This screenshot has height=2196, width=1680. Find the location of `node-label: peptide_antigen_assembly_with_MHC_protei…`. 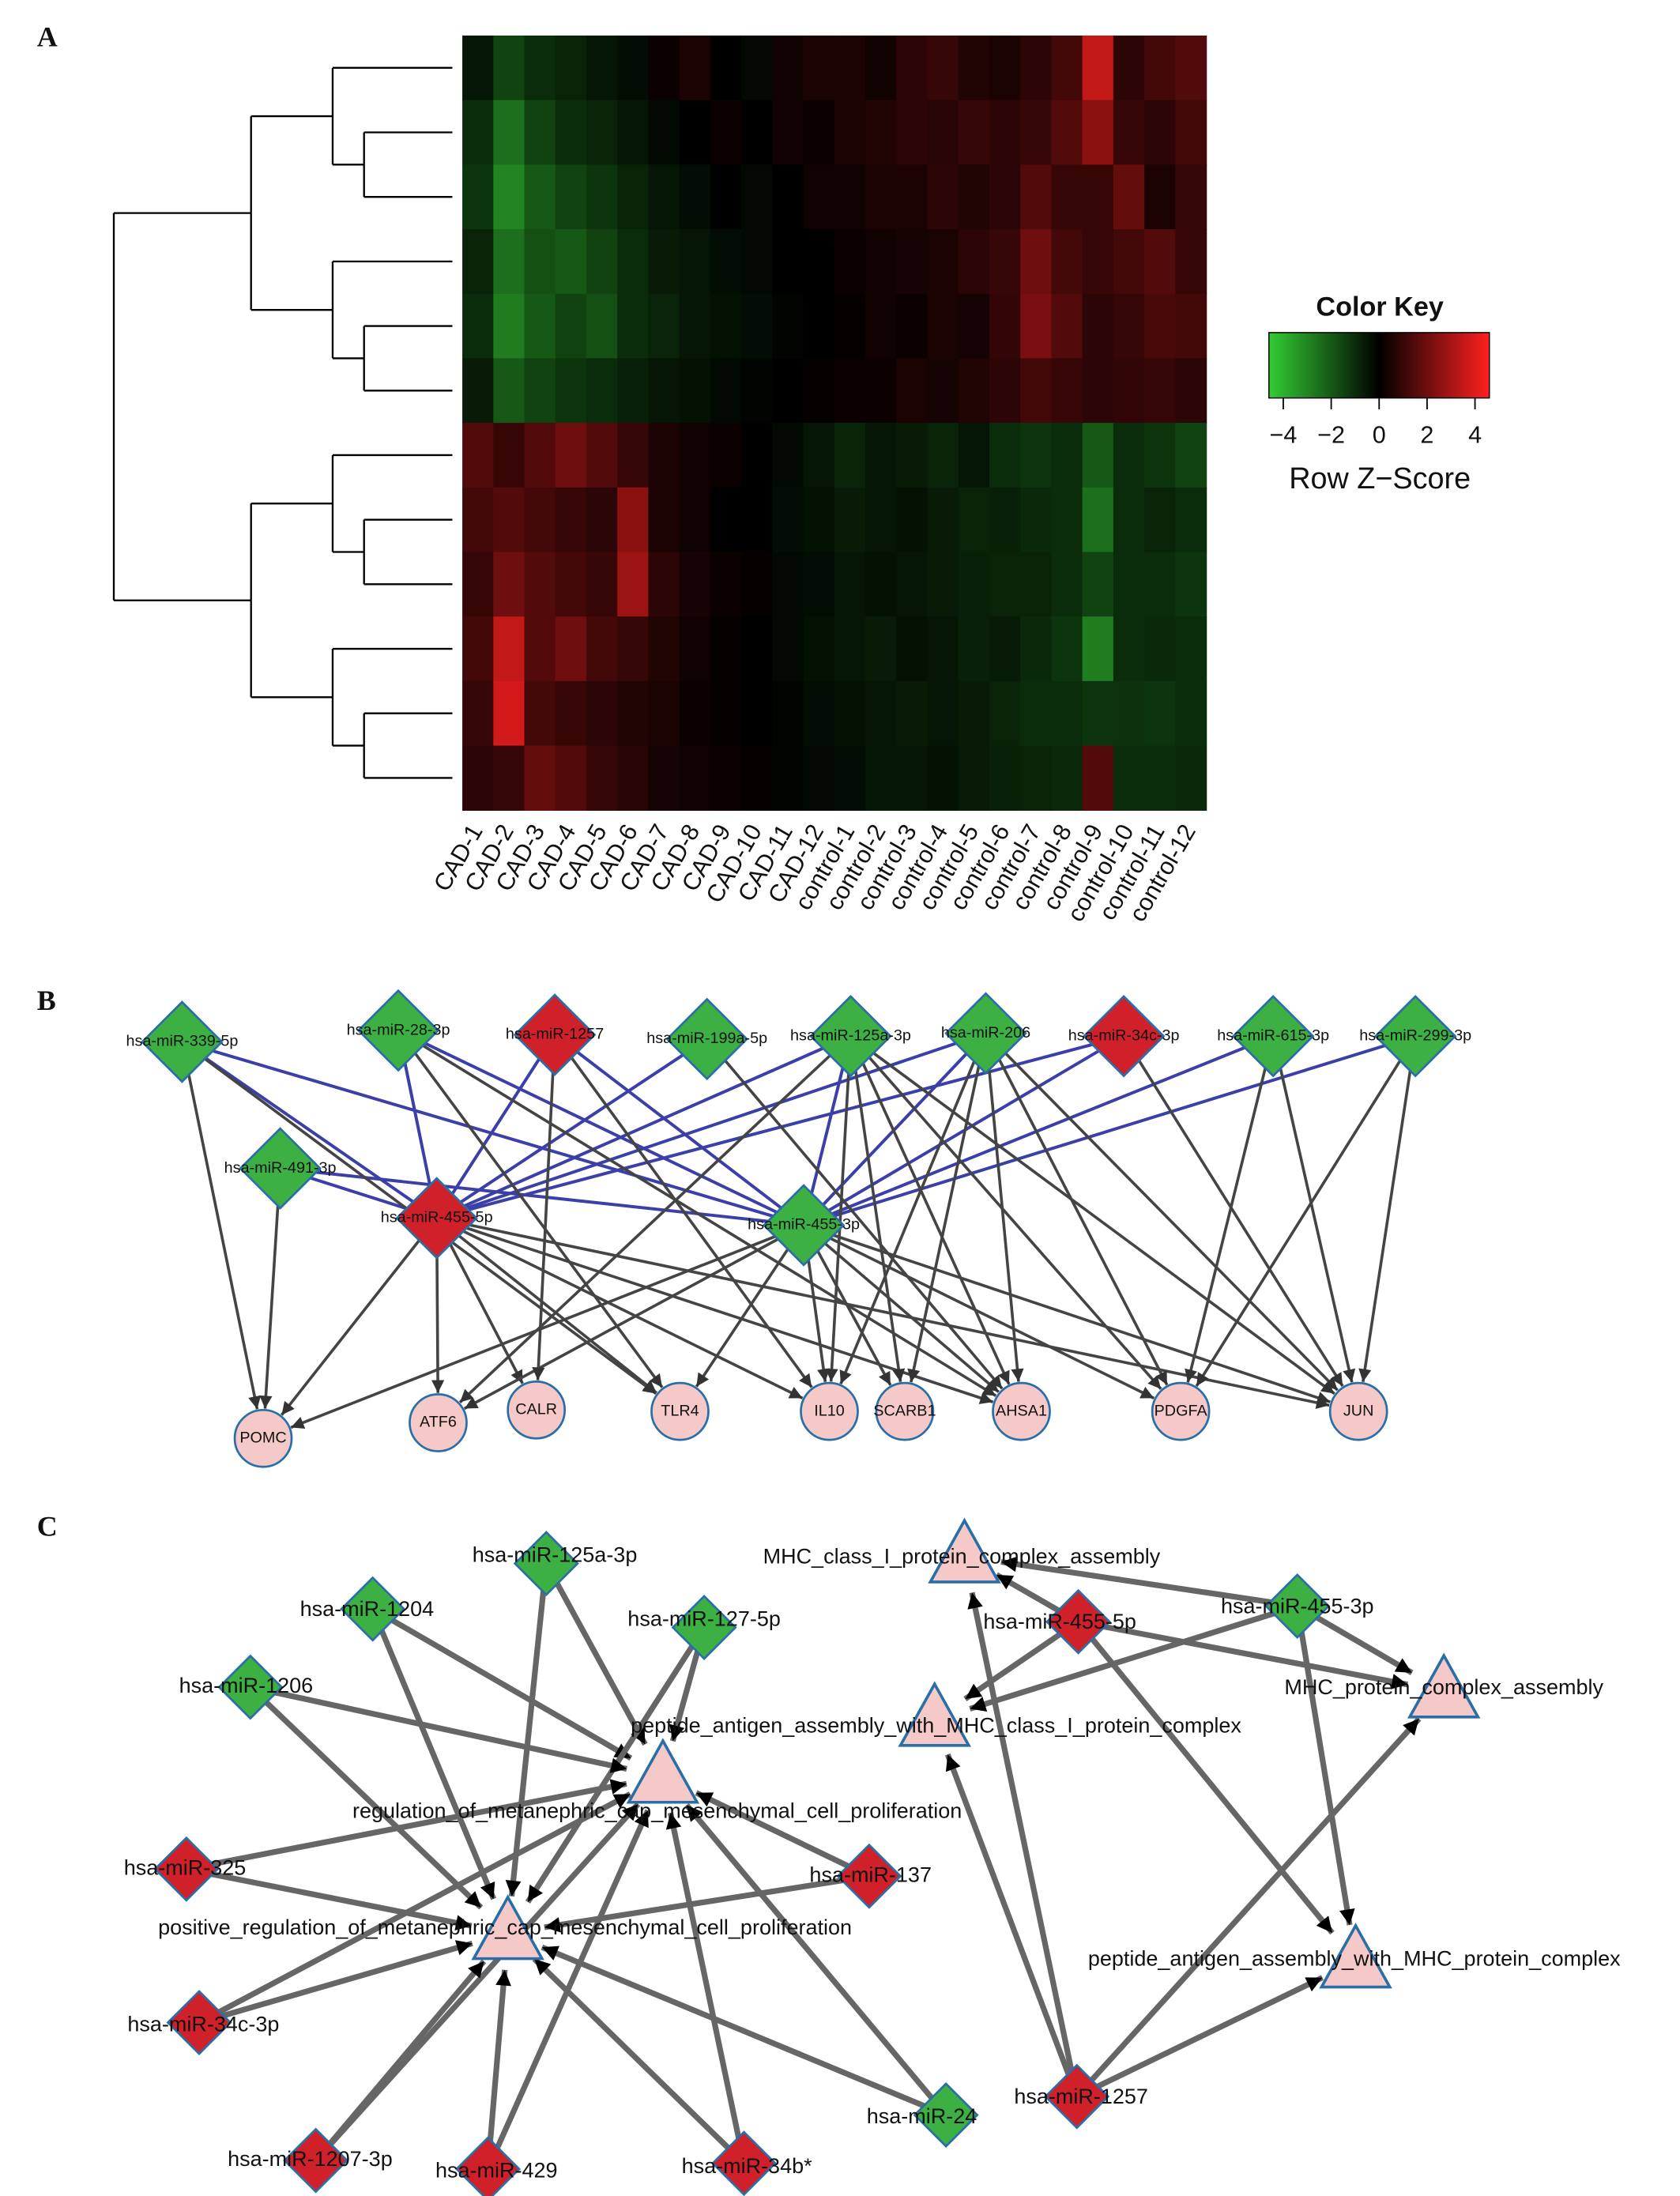

node-label: peptide_antigen_assembly_with_MHC_protei… is located at coordinates (1354, 1959).